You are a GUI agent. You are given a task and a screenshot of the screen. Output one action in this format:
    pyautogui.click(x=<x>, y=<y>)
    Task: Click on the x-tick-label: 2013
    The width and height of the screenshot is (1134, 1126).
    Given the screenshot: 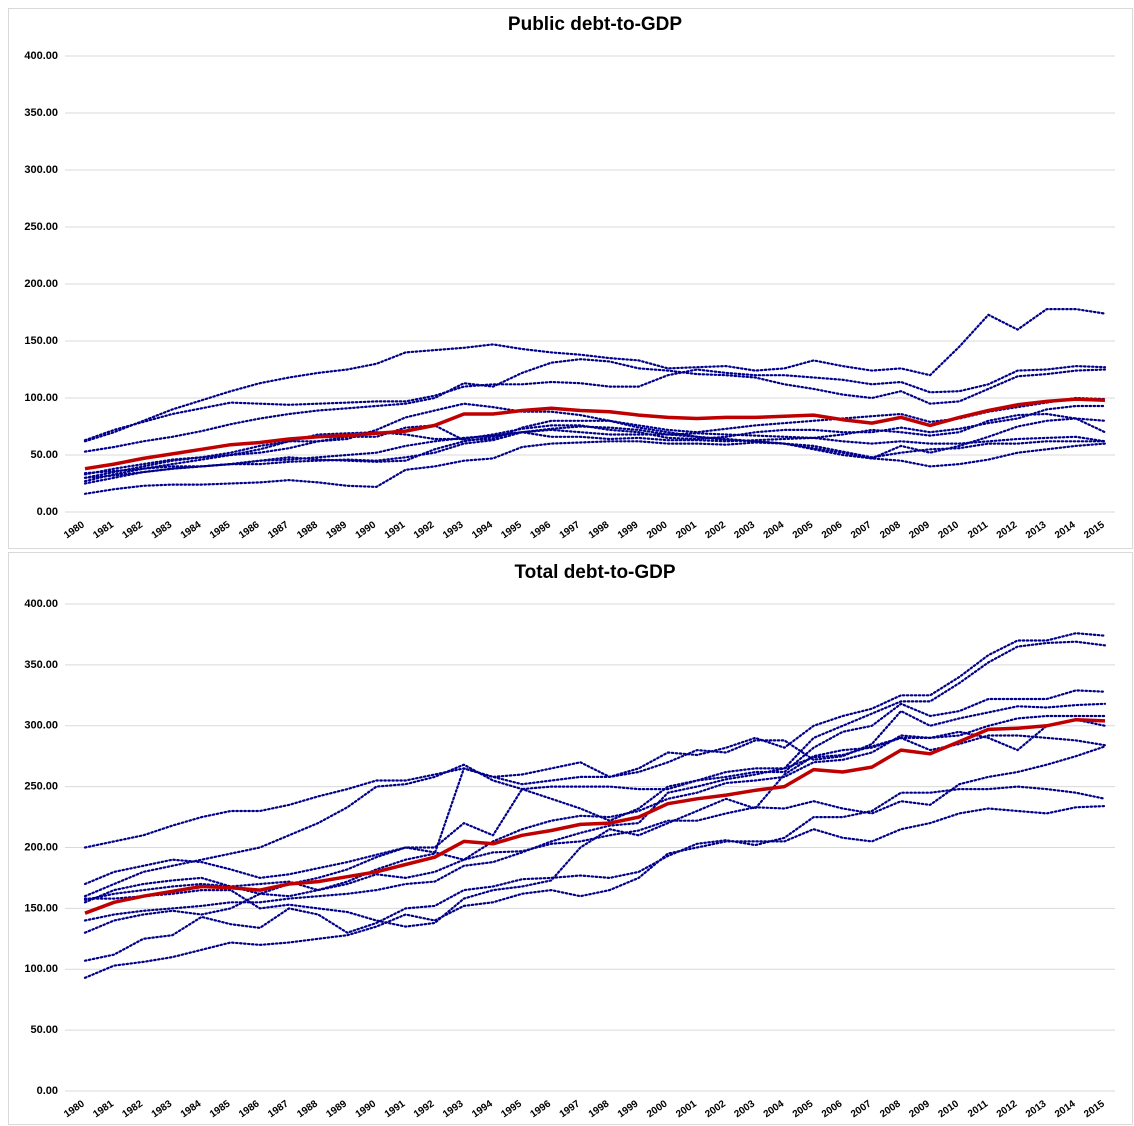 What is the action you would take?
    pyautogui.click(x=1036, y=530)
    